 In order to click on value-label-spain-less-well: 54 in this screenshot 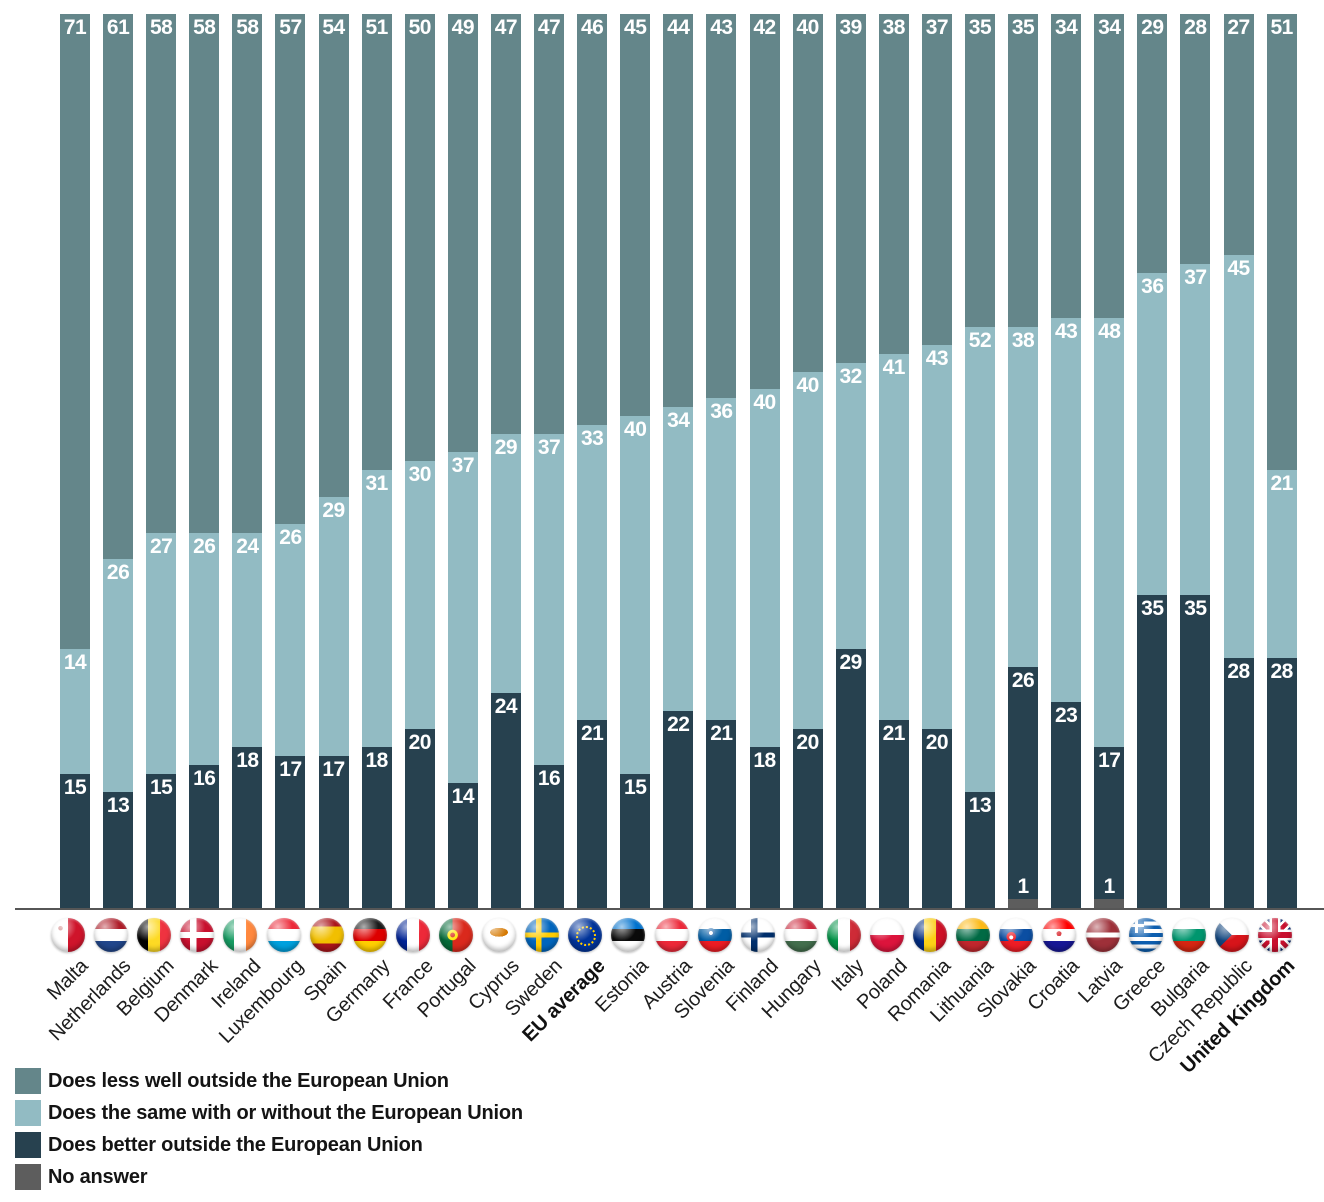, I will do `click(333, 27)`.